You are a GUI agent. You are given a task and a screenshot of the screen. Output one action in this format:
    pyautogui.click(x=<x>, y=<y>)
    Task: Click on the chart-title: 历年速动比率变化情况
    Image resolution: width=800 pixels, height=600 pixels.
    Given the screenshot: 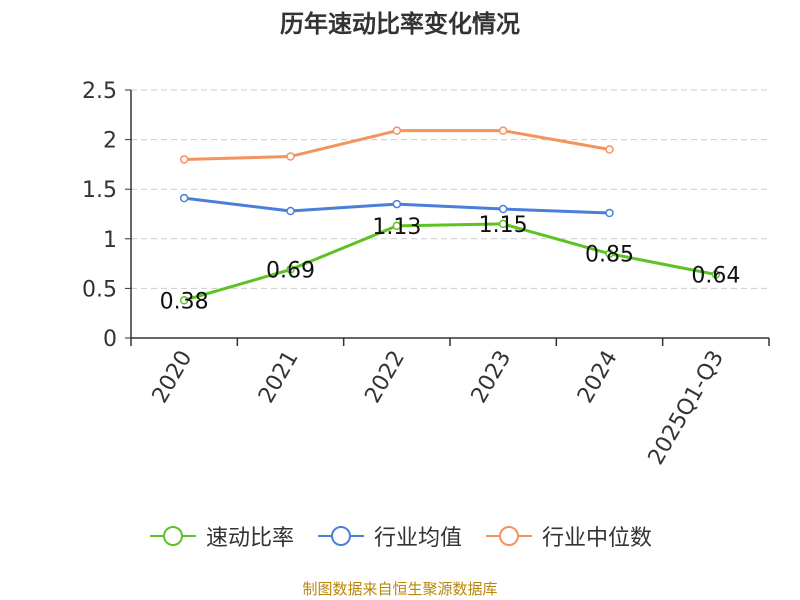 What is the action you would take?
    pyautogui.click(x=400, y=24)
    